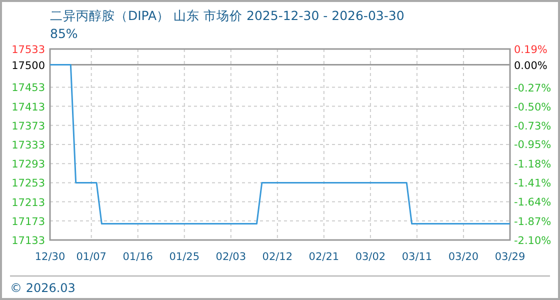 The height and width of the screenshot is (300, 560). I want to click on y2-tick-label: -1.41%, so click(533, 183).